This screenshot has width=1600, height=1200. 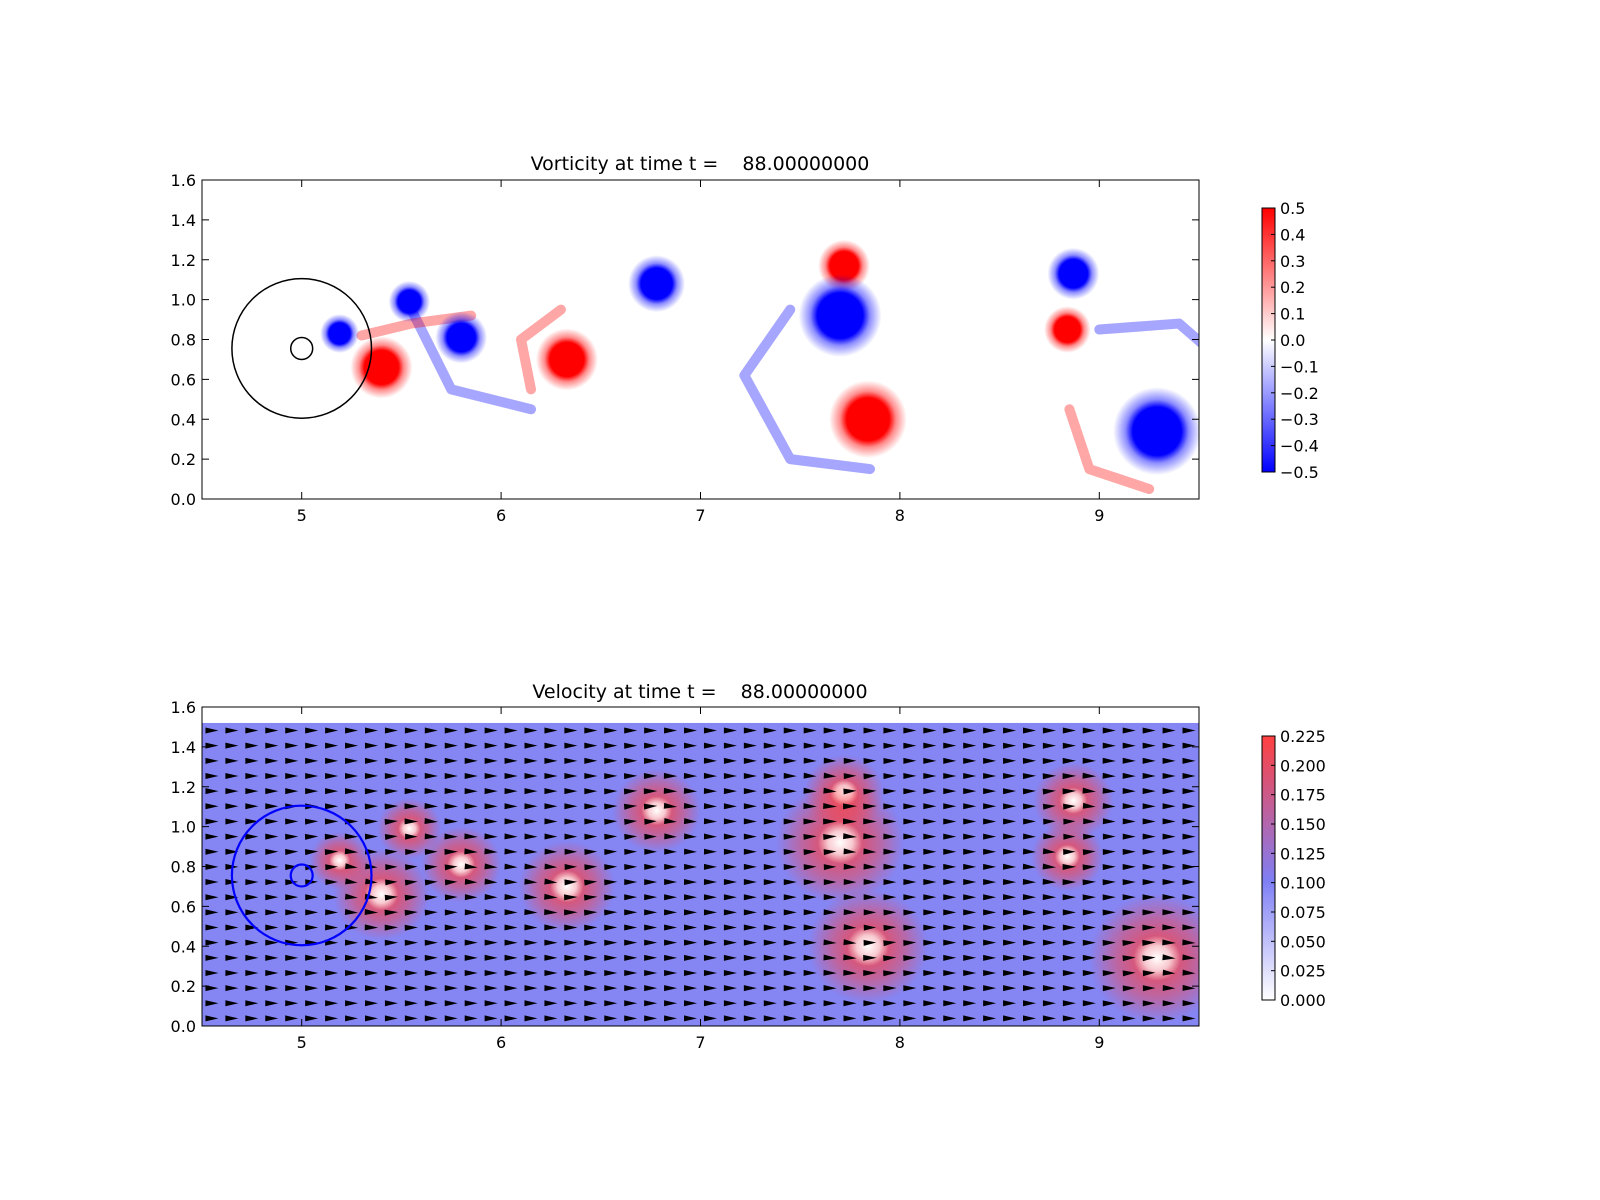 I want to click on colorbar-tick-label: −0.3, so click(x=1299, y=419).